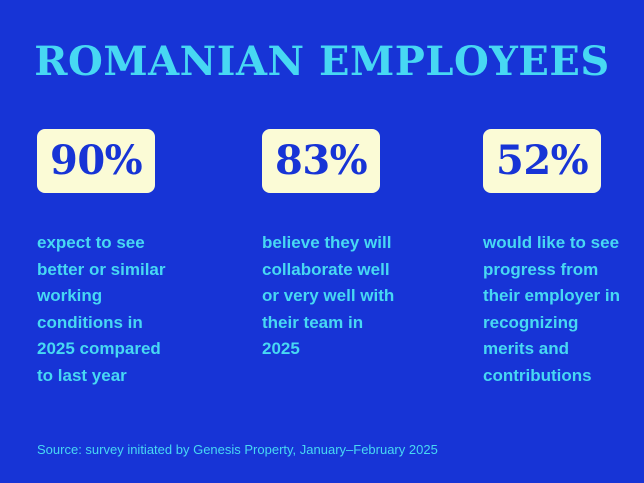  I want to click on stat-value-badge: 90%, so click(96, 161).